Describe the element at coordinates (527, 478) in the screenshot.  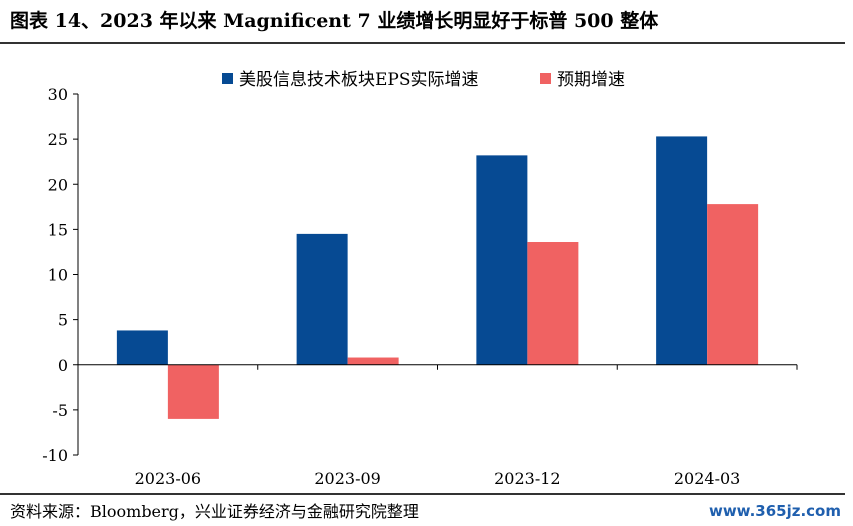
I see `x-tick-label: 2023-12` at that location.